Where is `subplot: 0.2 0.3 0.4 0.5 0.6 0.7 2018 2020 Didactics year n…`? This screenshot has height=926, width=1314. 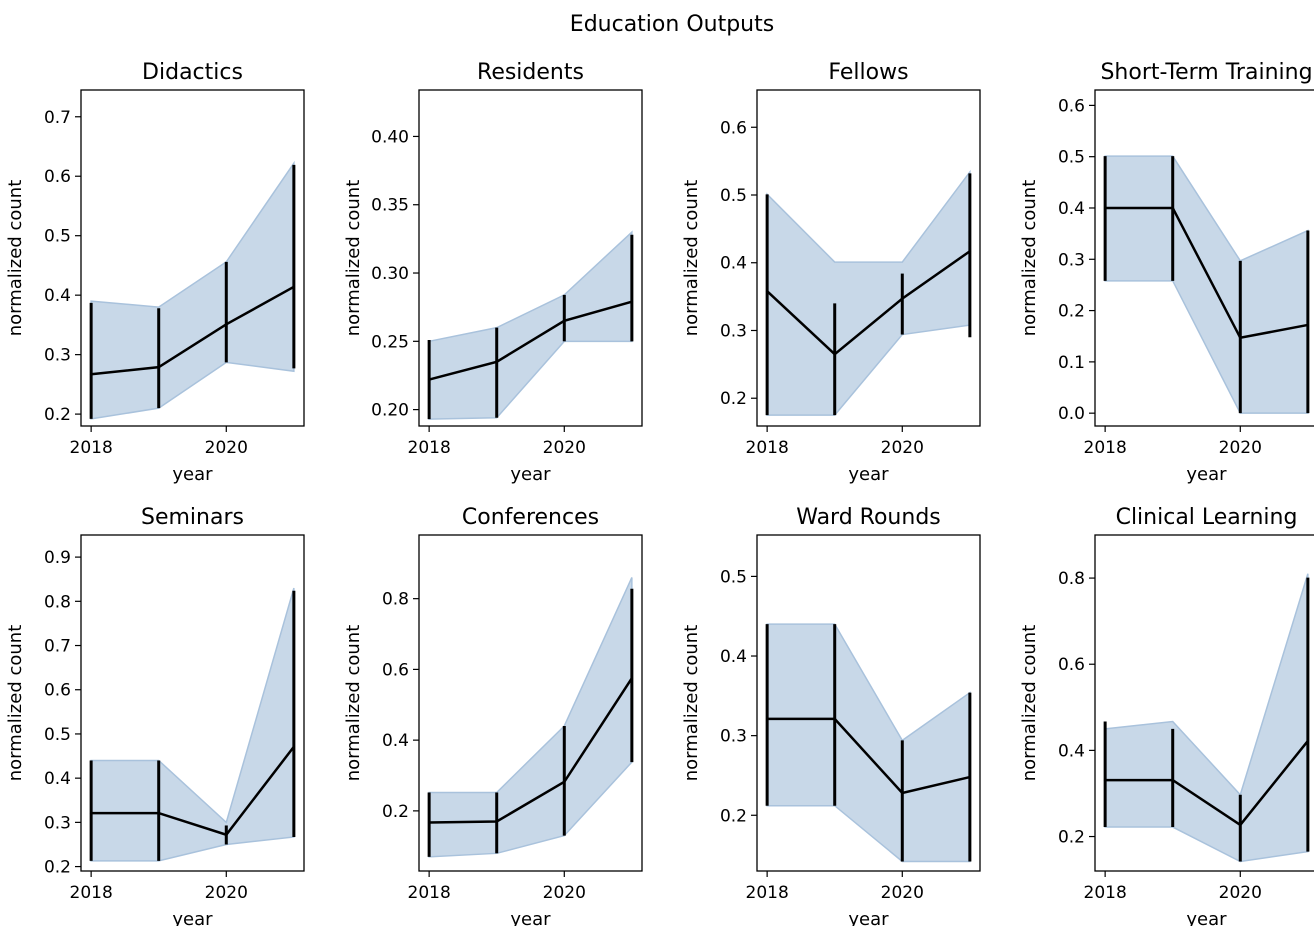 subplot: 0.2 0.3 0.4 0.5 0.6 0.7 2018 2020 Didactics year n… is located at coordinates (155, 272).